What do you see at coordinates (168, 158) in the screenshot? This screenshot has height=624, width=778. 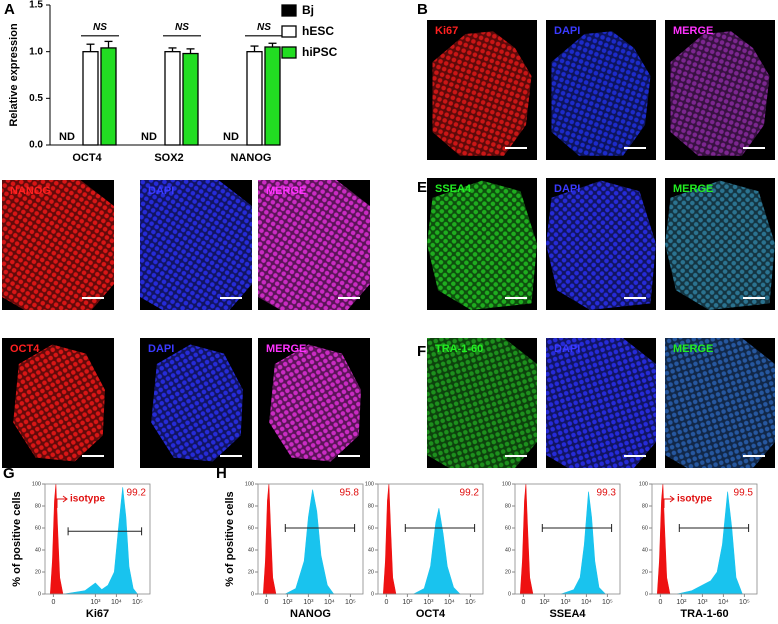 I see `x-tick-label: SOX2` at bounding box center [168, 158].